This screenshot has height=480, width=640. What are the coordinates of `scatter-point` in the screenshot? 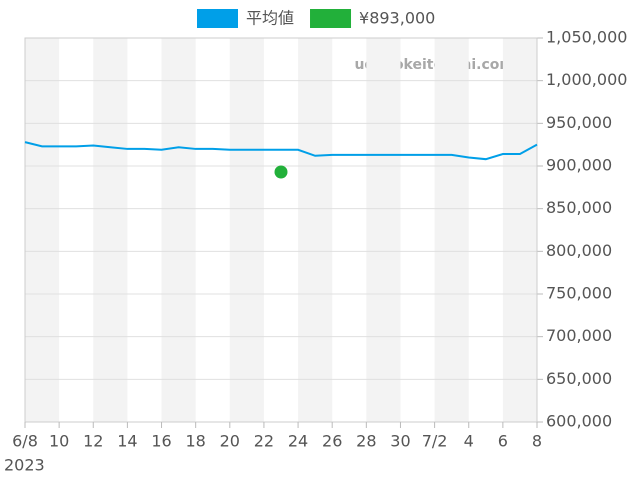 It's located at (281, 172).